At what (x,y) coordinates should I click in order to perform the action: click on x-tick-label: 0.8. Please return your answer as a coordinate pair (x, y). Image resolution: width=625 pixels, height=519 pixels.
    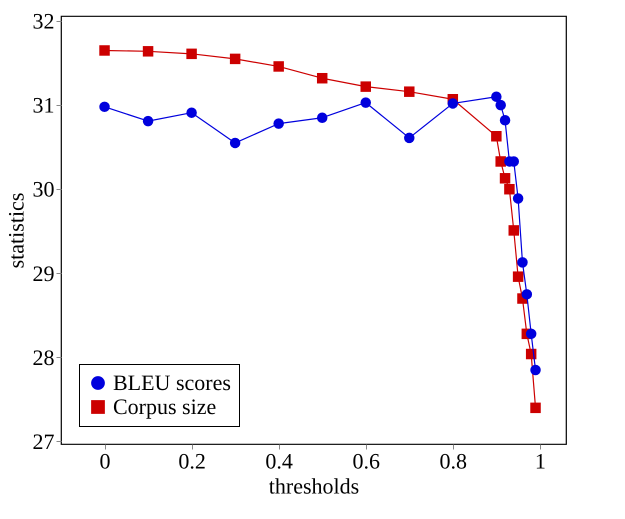
    Looking at the image, I should click on (454, 461).